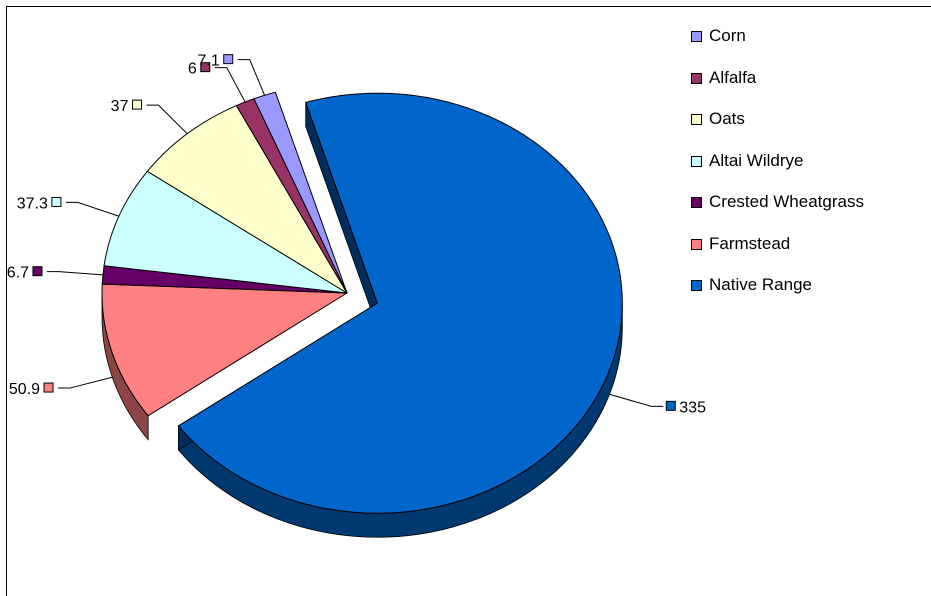 This screenshot has height=596, width=931. I want to click on leader-line-crested-wheatgrass, so click(74, 273).